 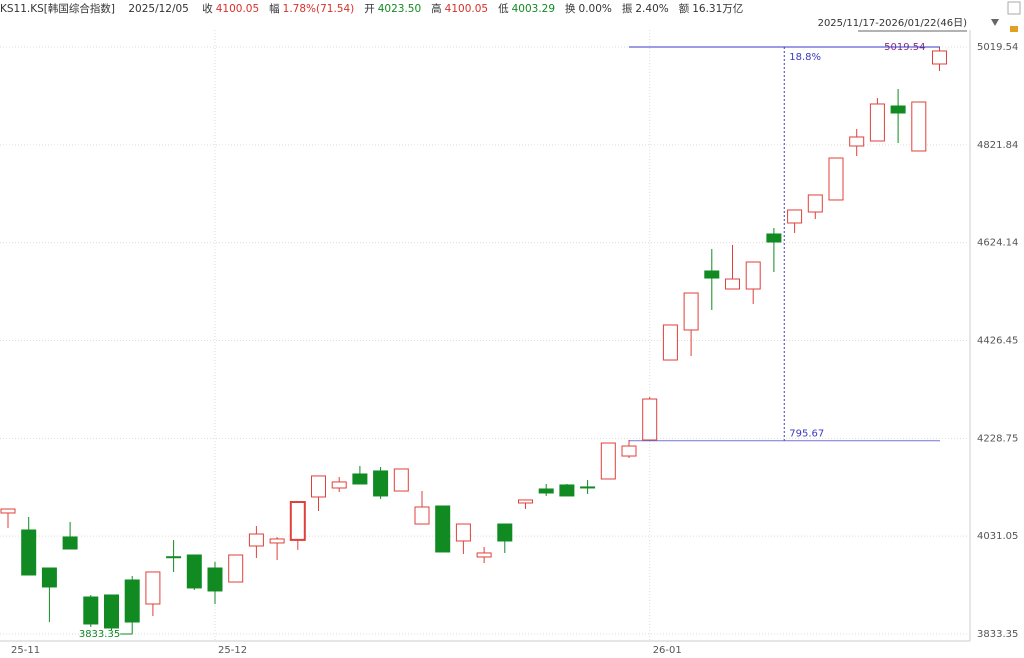 I want to click on field-value: 4023.50, so click(x=399, y=9).